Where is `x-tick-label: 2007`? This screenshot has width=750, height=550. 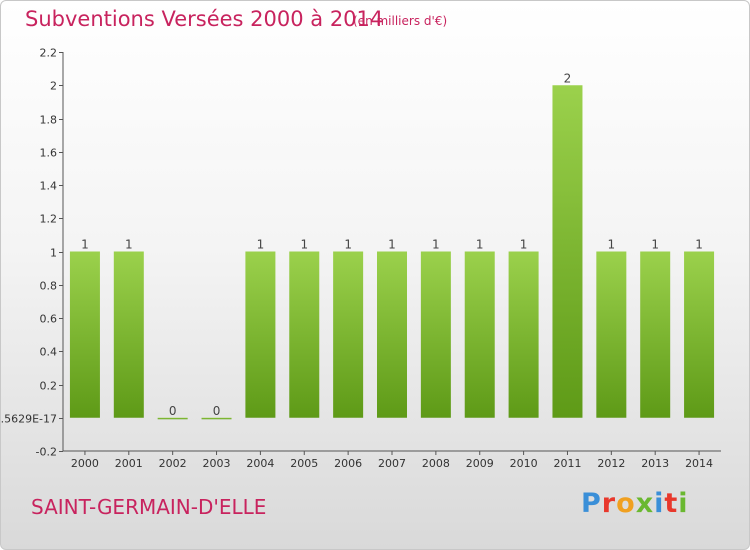
x-tick-label: 2007 is located at coordinates (392, 463).